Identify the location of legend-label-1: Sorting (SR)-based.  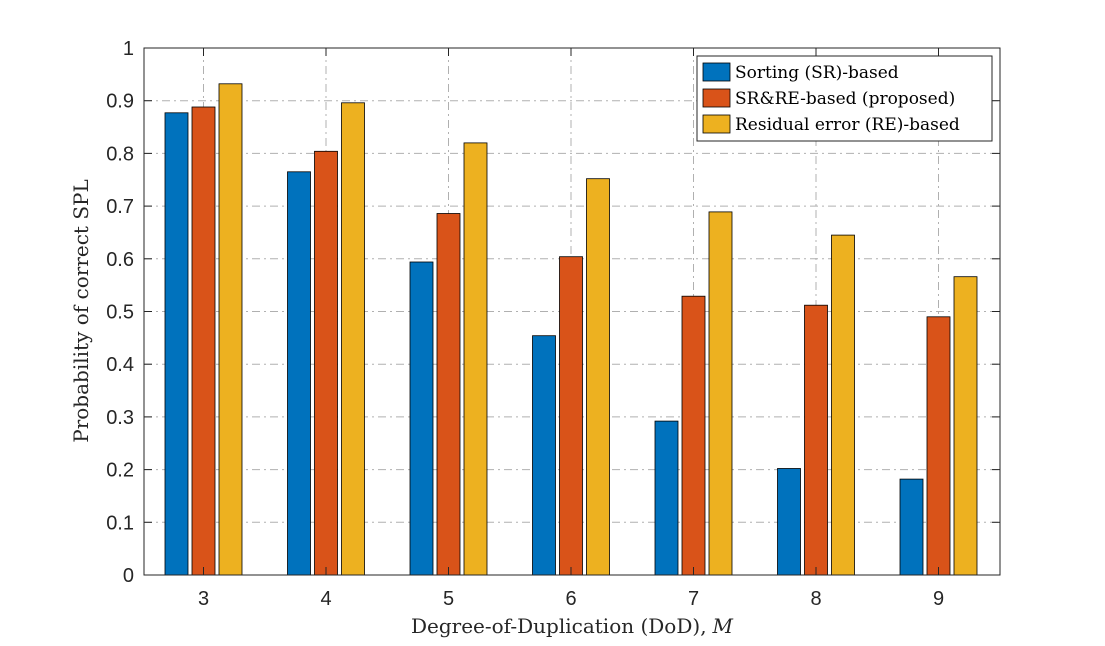
(817, 73).